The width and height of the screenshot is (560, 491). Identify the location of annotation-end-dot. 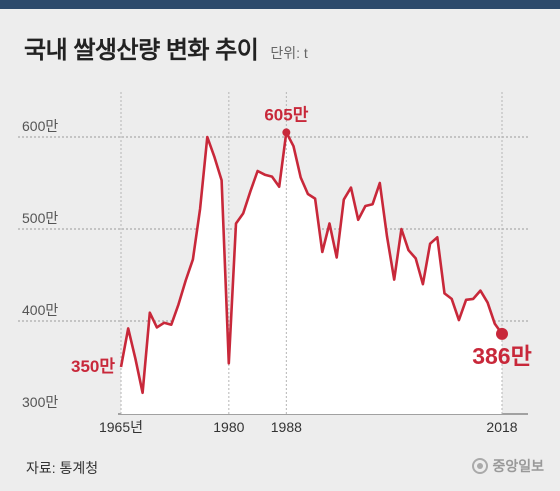
(502, 333).